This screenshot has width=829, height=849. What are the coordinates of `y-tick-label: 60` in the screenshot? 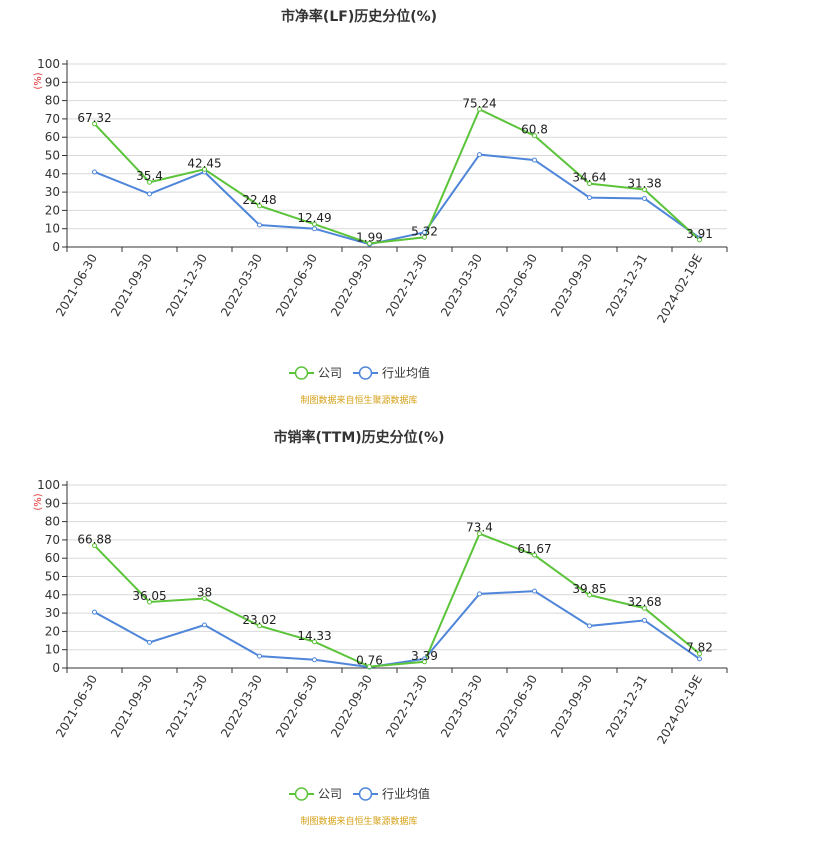 It's located at (52, 558).